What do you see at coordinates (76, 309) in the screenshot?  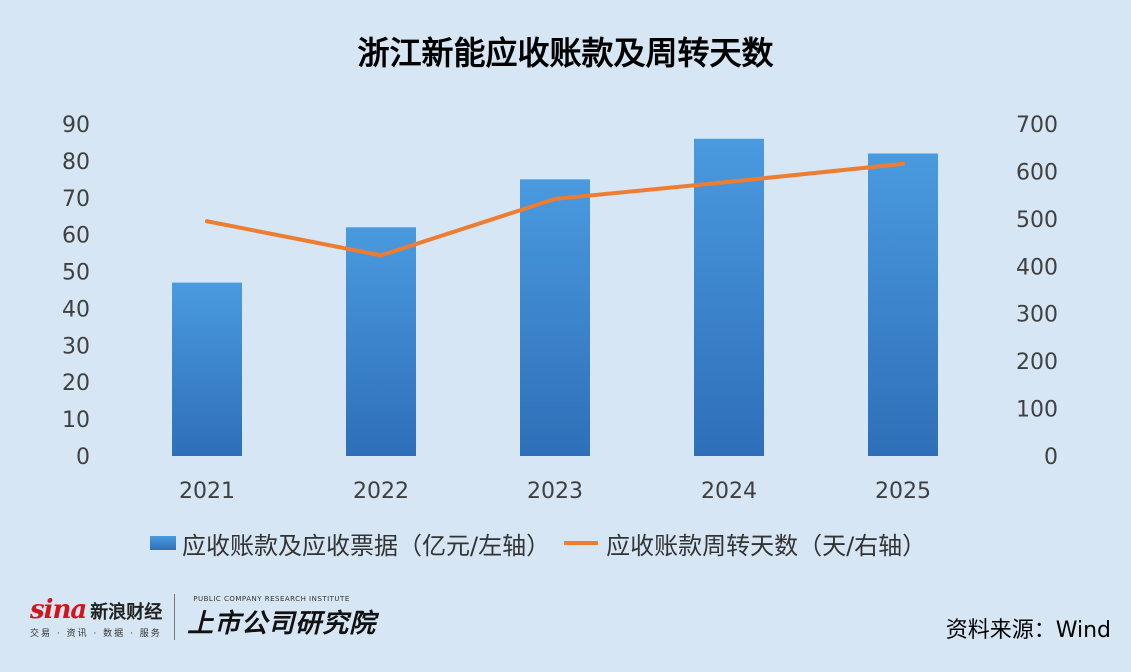 I see `y-left-tick-label: 40` at bounding box center [76, 309].